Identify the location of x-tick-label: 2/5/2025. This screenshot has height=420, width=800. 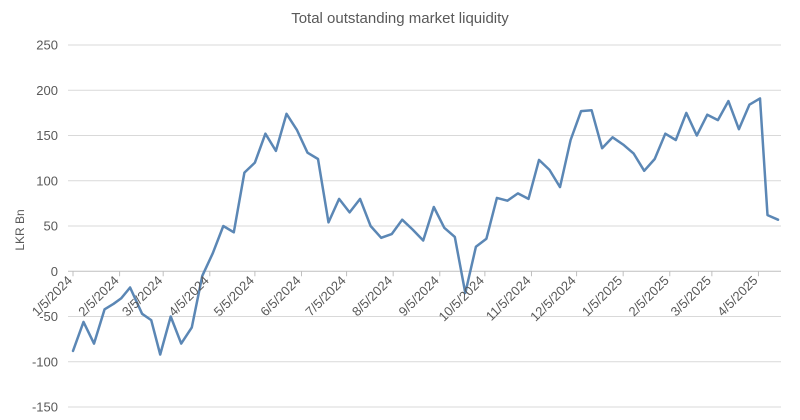
(648, 296).